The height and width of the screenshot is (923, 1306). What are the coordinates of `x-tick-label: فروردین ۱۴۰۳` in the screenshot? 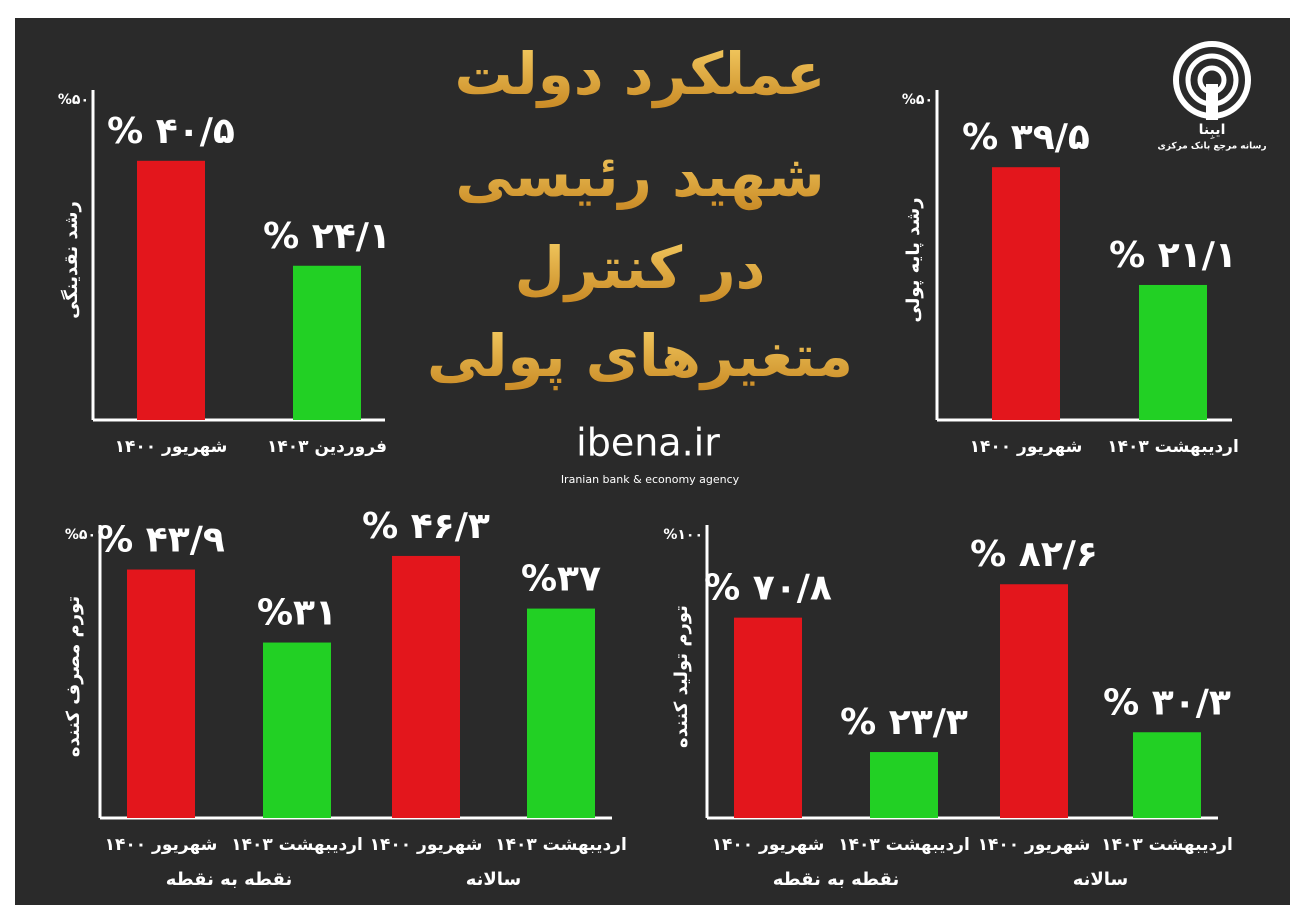 It's located at (327, 447).